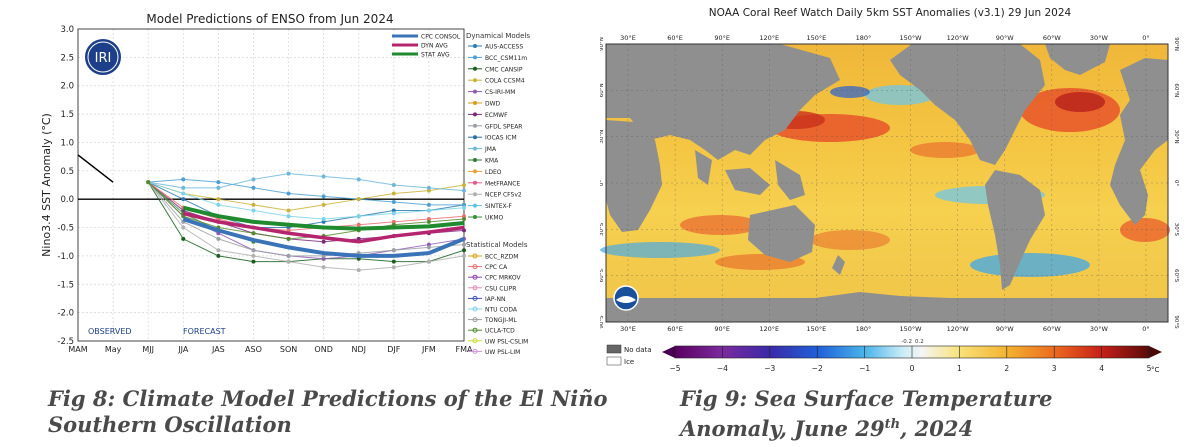  I want to click on y-tick-label: 2.0, so click(67, 87).